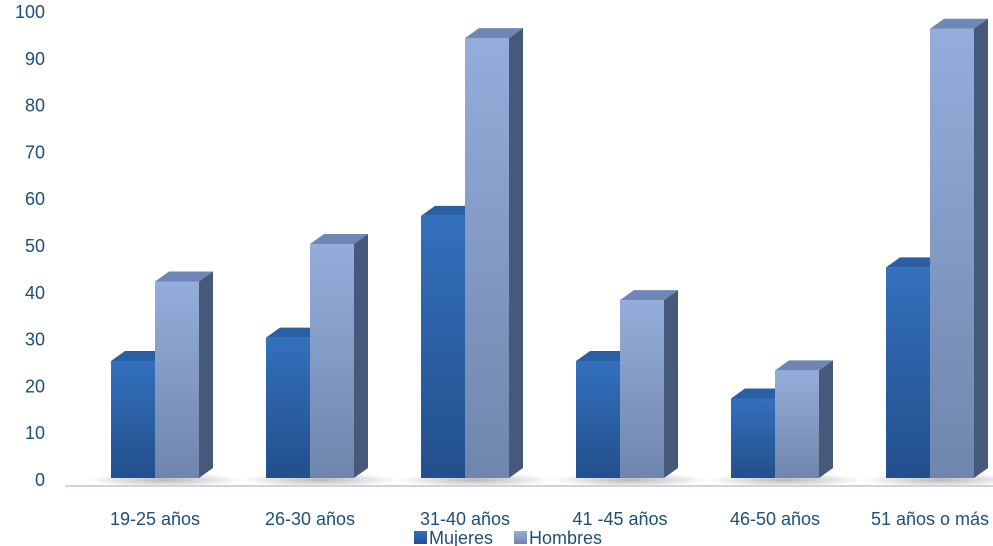 The width and height of the screenshot is (993, 546). I want to click on x-tick-label: 51 años o más, so click(930, 519).